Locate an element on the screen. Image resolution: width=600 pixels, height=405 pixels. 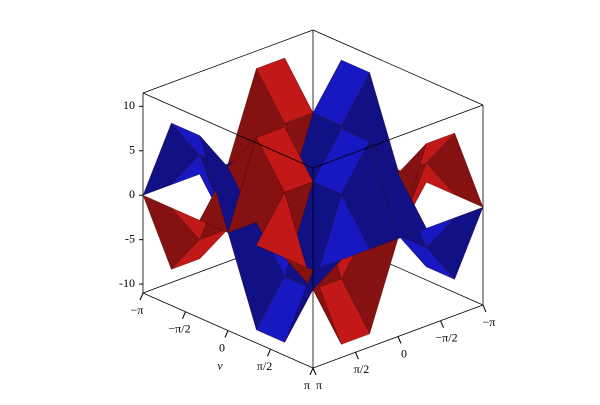
v-tick-label: π is located at coordinates (307, 385).